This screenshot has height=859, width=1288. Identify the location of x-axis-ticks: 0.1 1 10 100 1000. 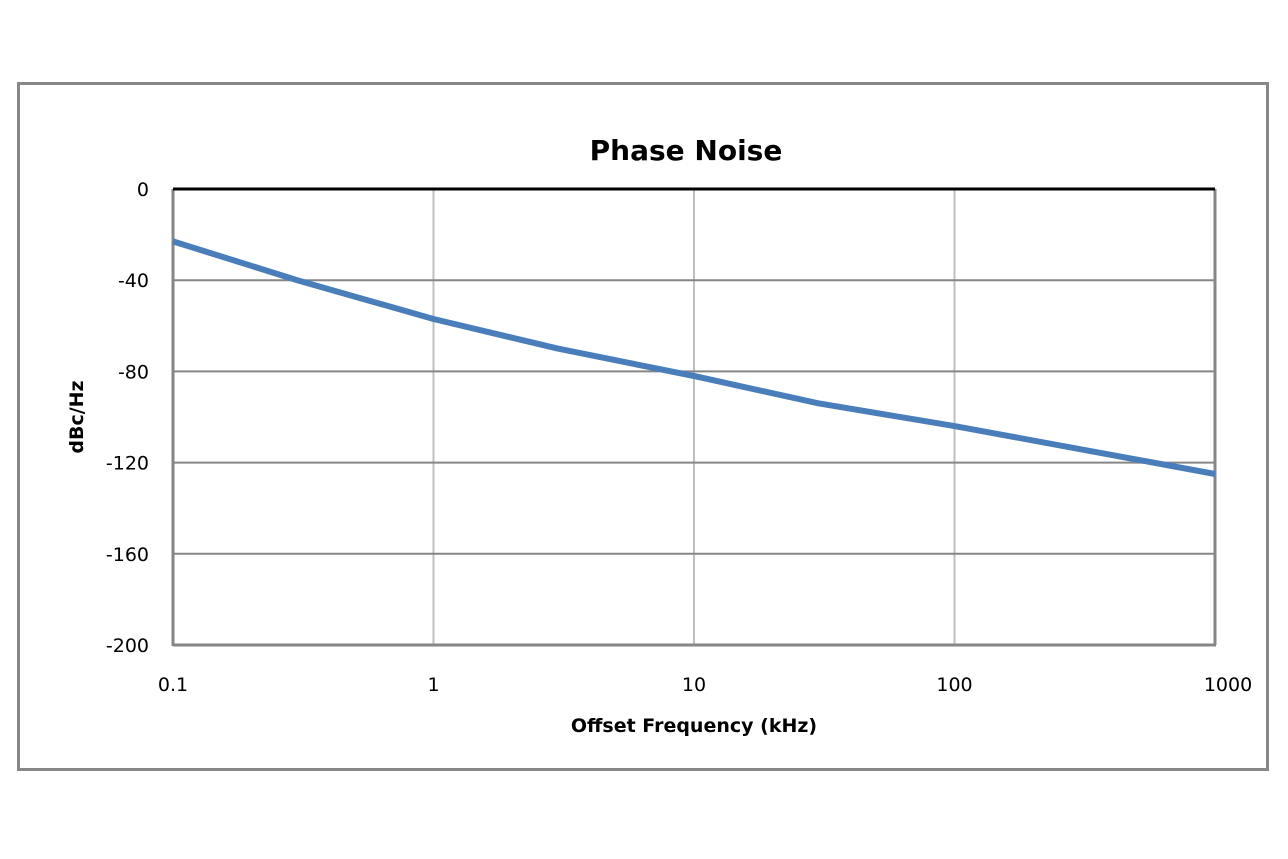
(705, 685).